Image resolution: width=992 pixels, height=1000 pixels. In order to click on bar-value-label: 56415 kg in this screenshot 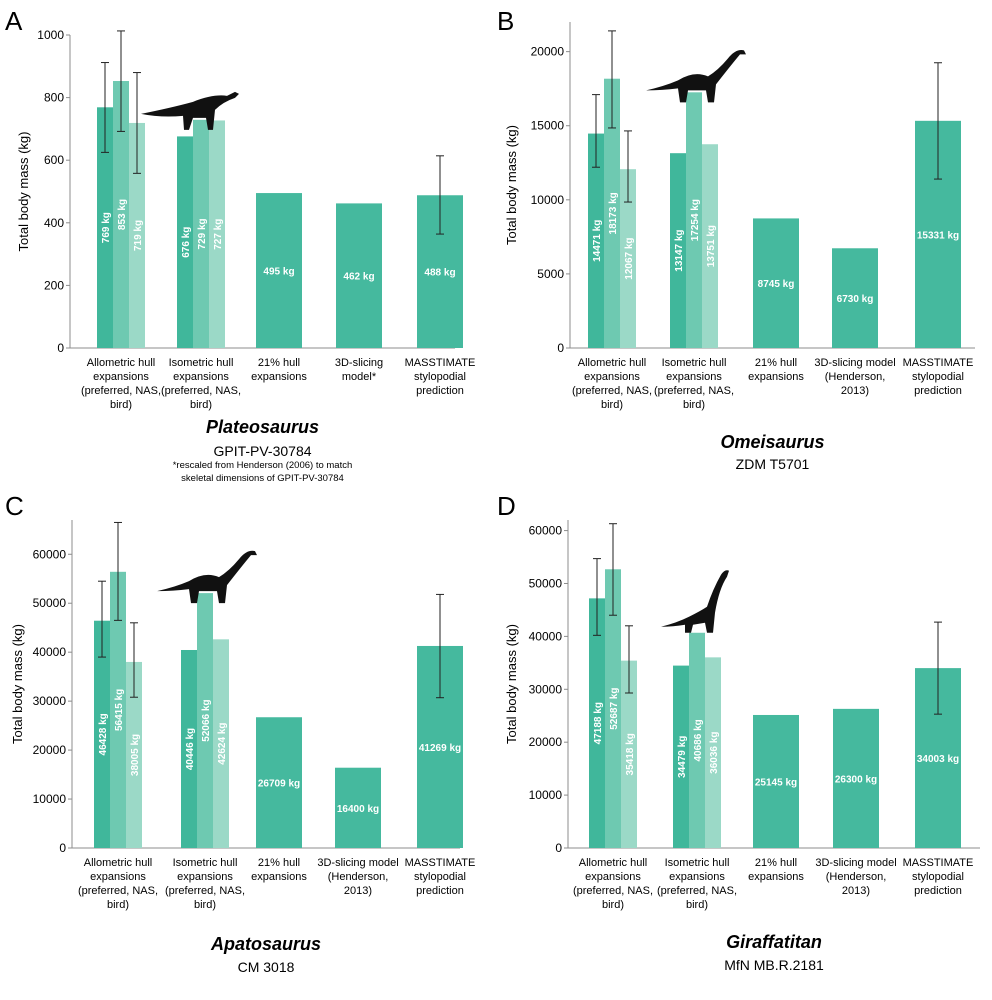, I will do `click(119, 710)`.